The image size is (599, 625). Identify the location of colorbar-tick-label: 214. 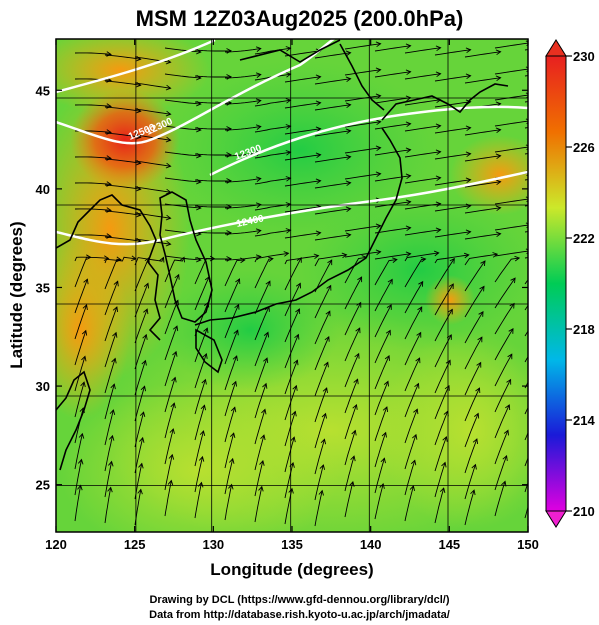
(584, 420).